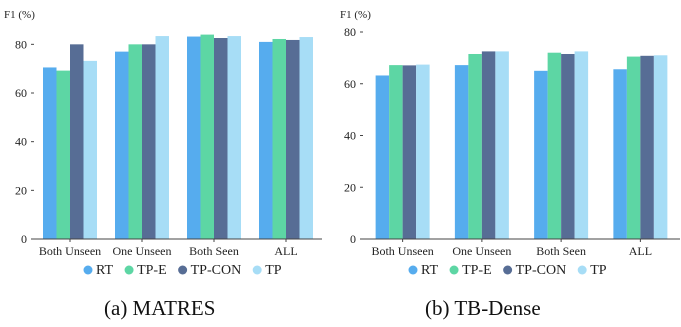 This screenshot has width=681, height=327. Describe the element at coordinates (160, 308) in the screenshot. I see `caption-matres: (a) MATRES` at that location.